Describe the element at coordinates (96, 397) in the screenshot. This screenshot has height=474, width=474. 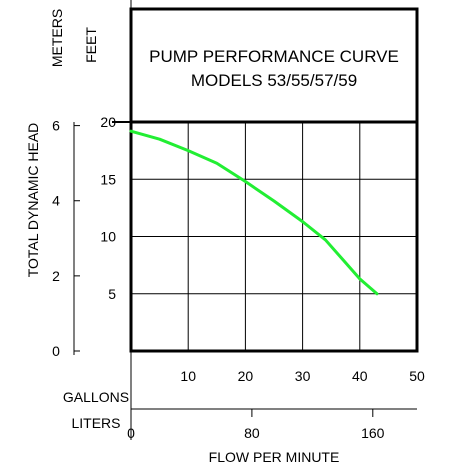
I see `gallons-label: GALLONS` at that location.